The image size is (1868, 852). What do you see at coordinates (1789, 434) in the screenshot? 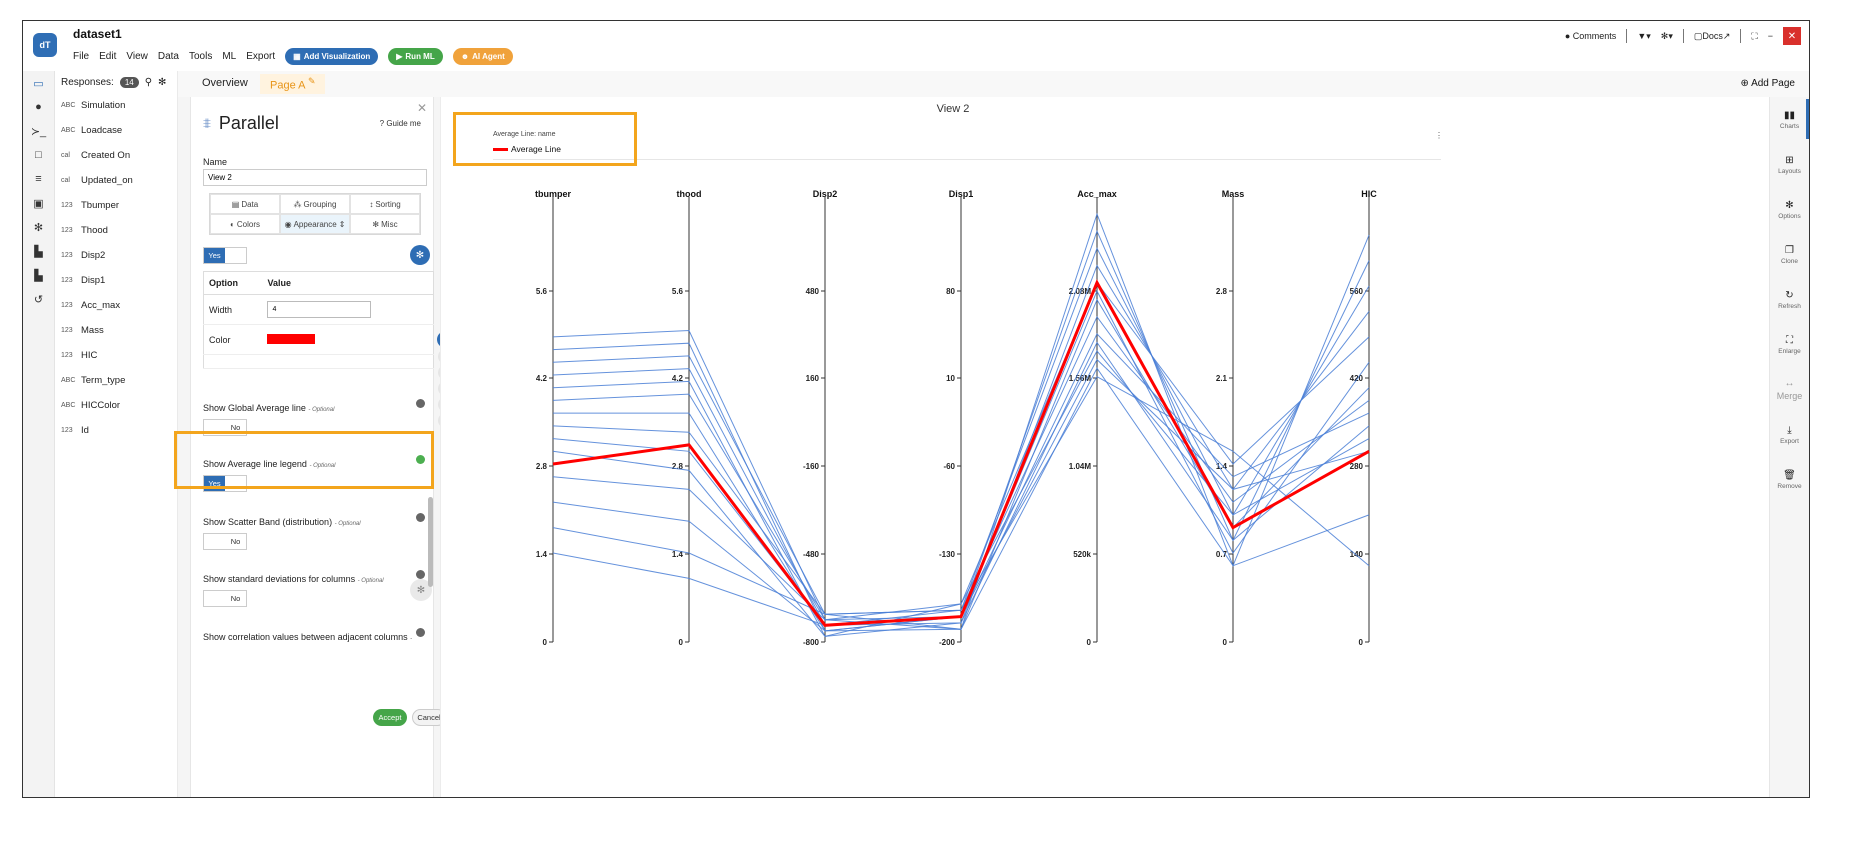
I see `export-button: ⤓ Export` at bounding box center [1789, 434].